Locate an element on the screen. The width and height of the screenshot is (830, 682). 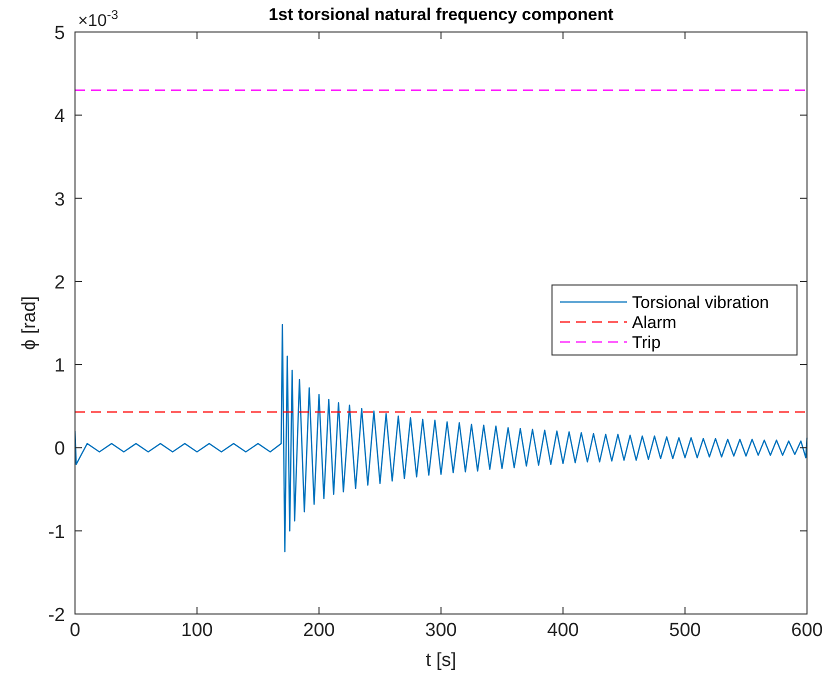
x-tick-label: 0 is located at coordinates (75, 630).